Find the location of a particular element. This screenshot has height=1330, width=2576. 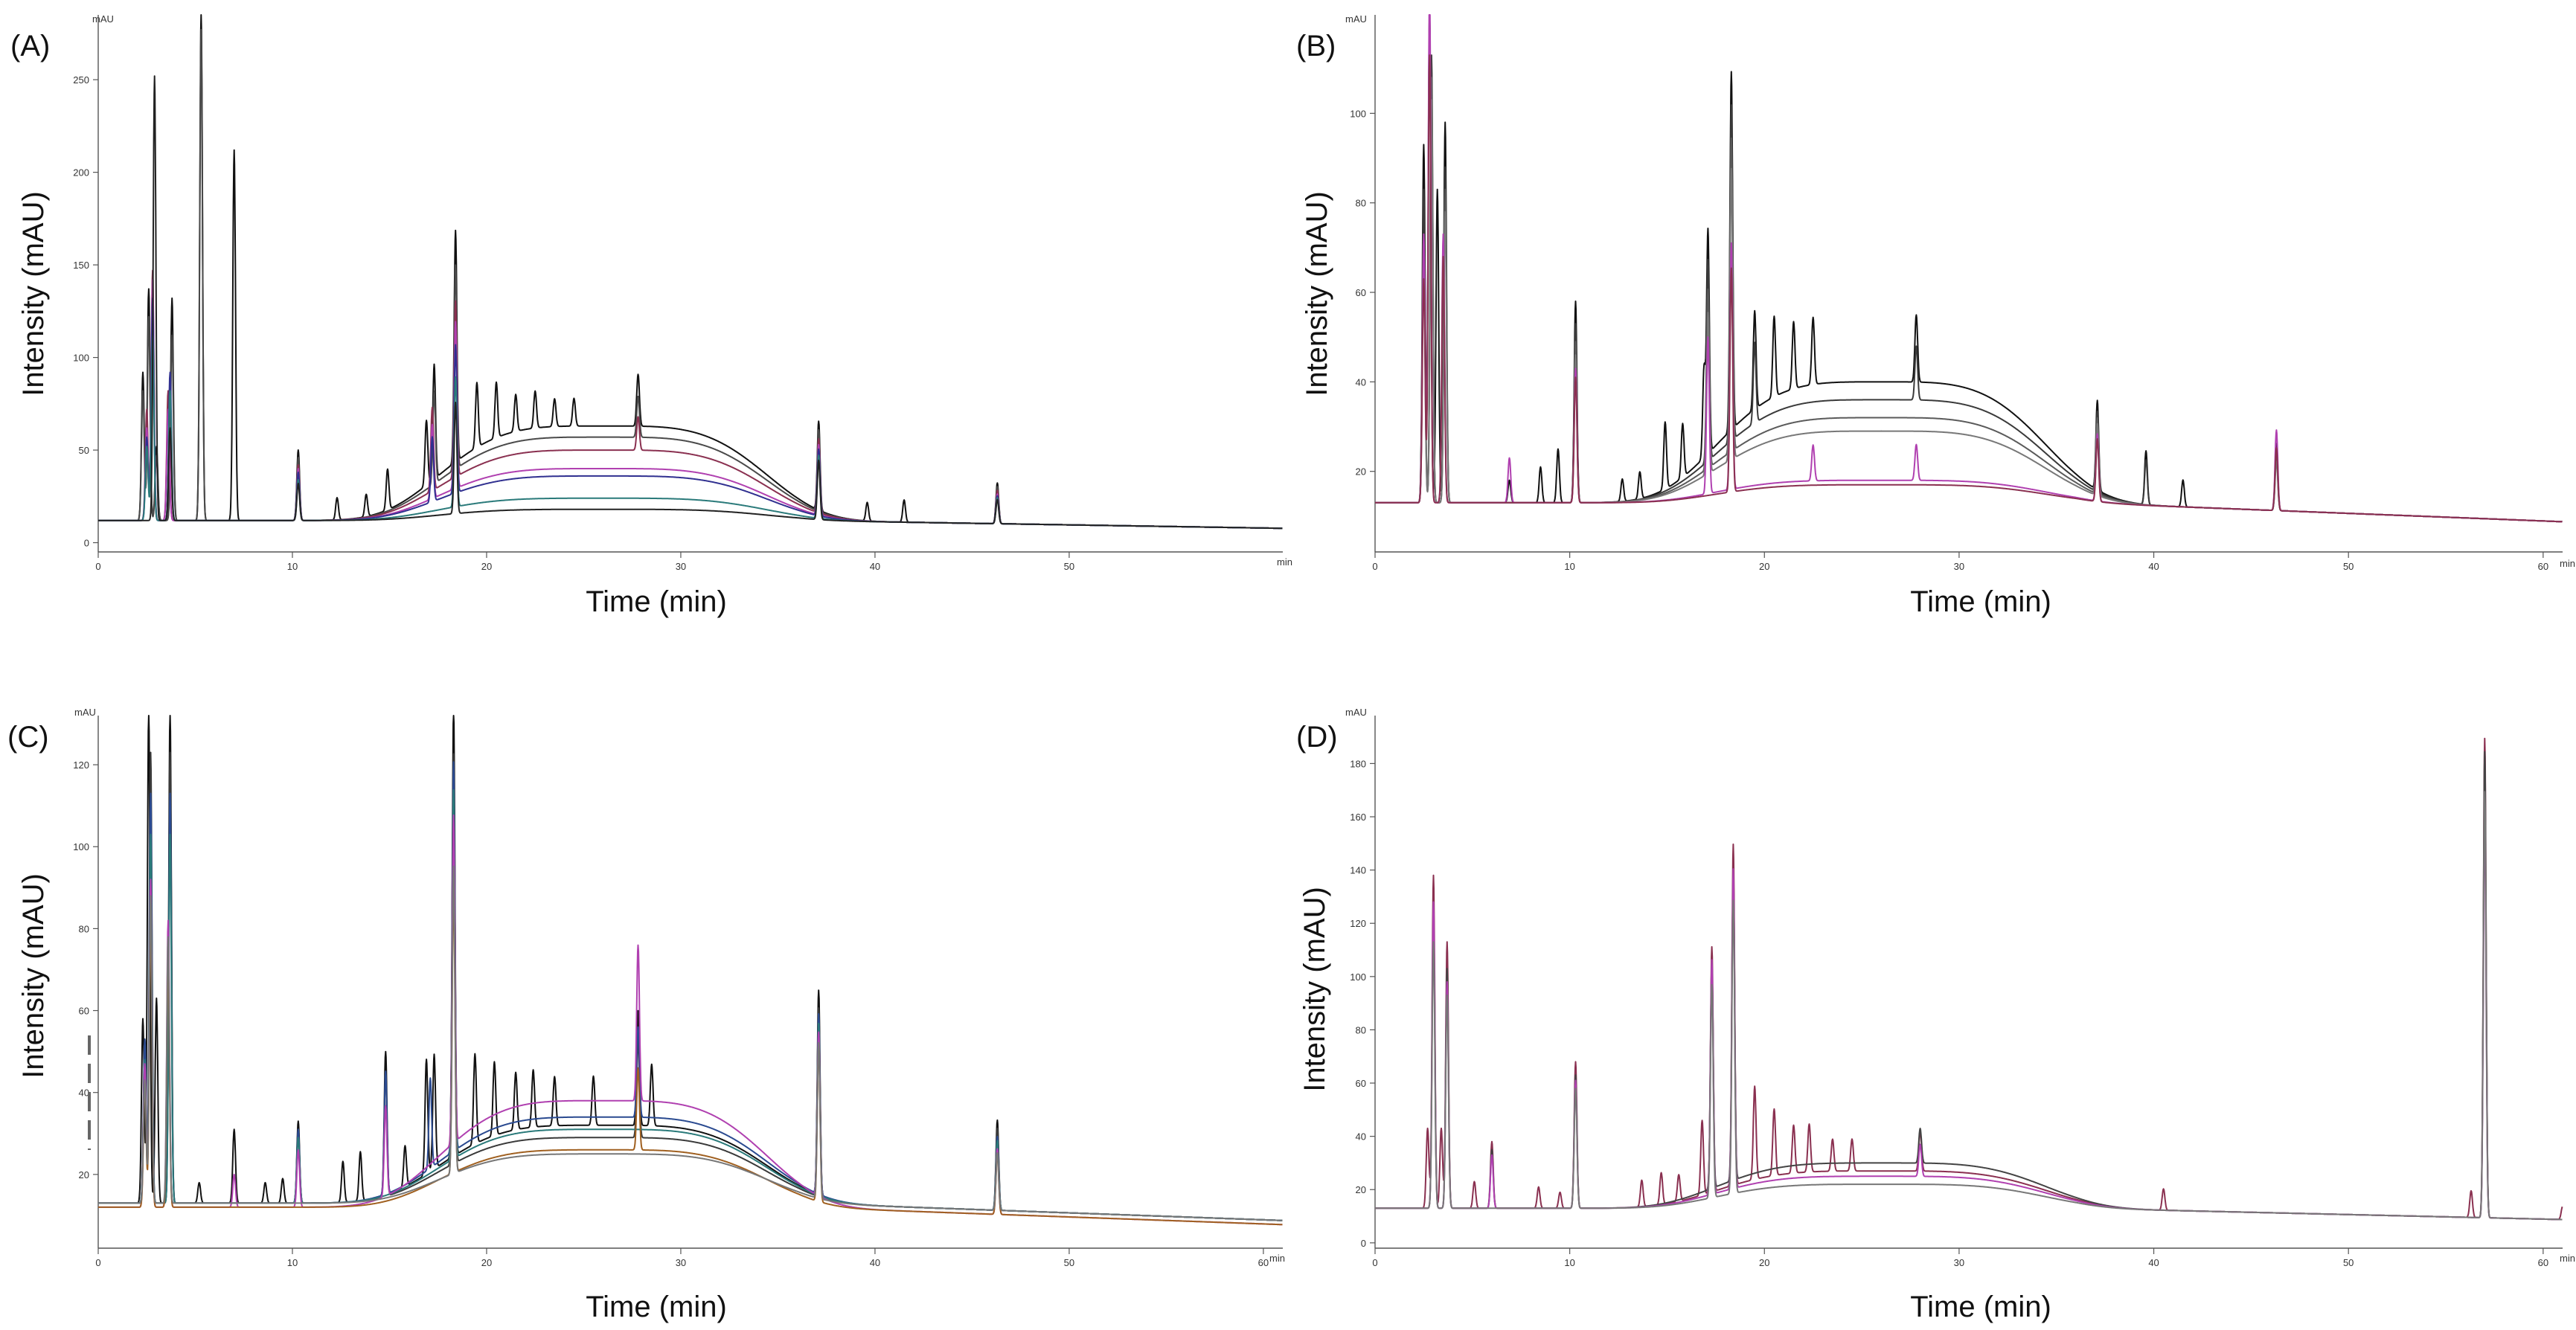

y-tick-label: 250 is located at coordinates (81, 80).